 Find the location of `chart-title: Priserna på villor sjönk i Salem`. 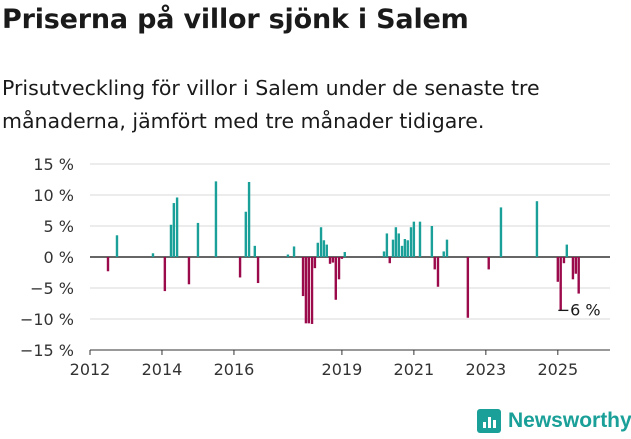

chart-title: Priserna på villor sjönk i Salem is located at coordinates (235, 19).